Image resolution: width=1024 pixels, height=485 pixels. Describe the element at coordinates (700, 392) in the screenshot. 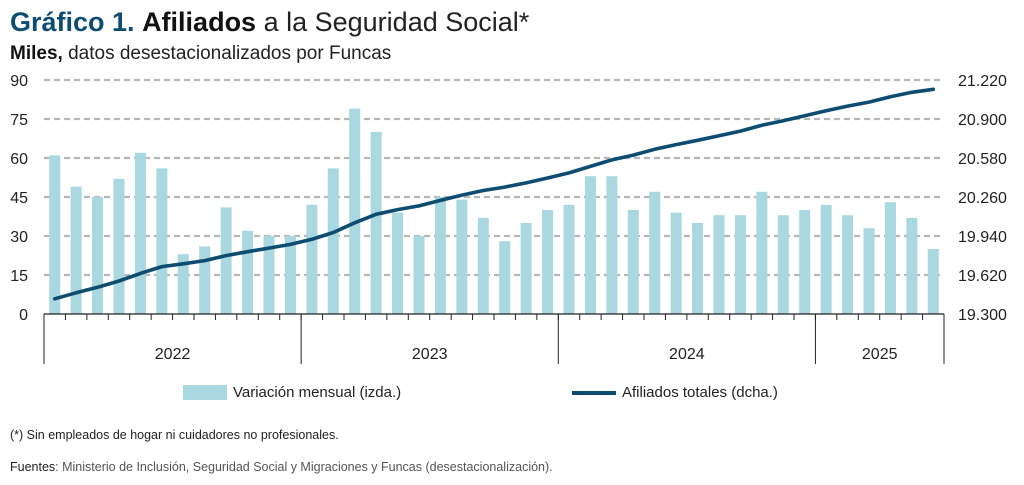

I see `legend-line-label: Afiliados totales (dcha.)` at that location.